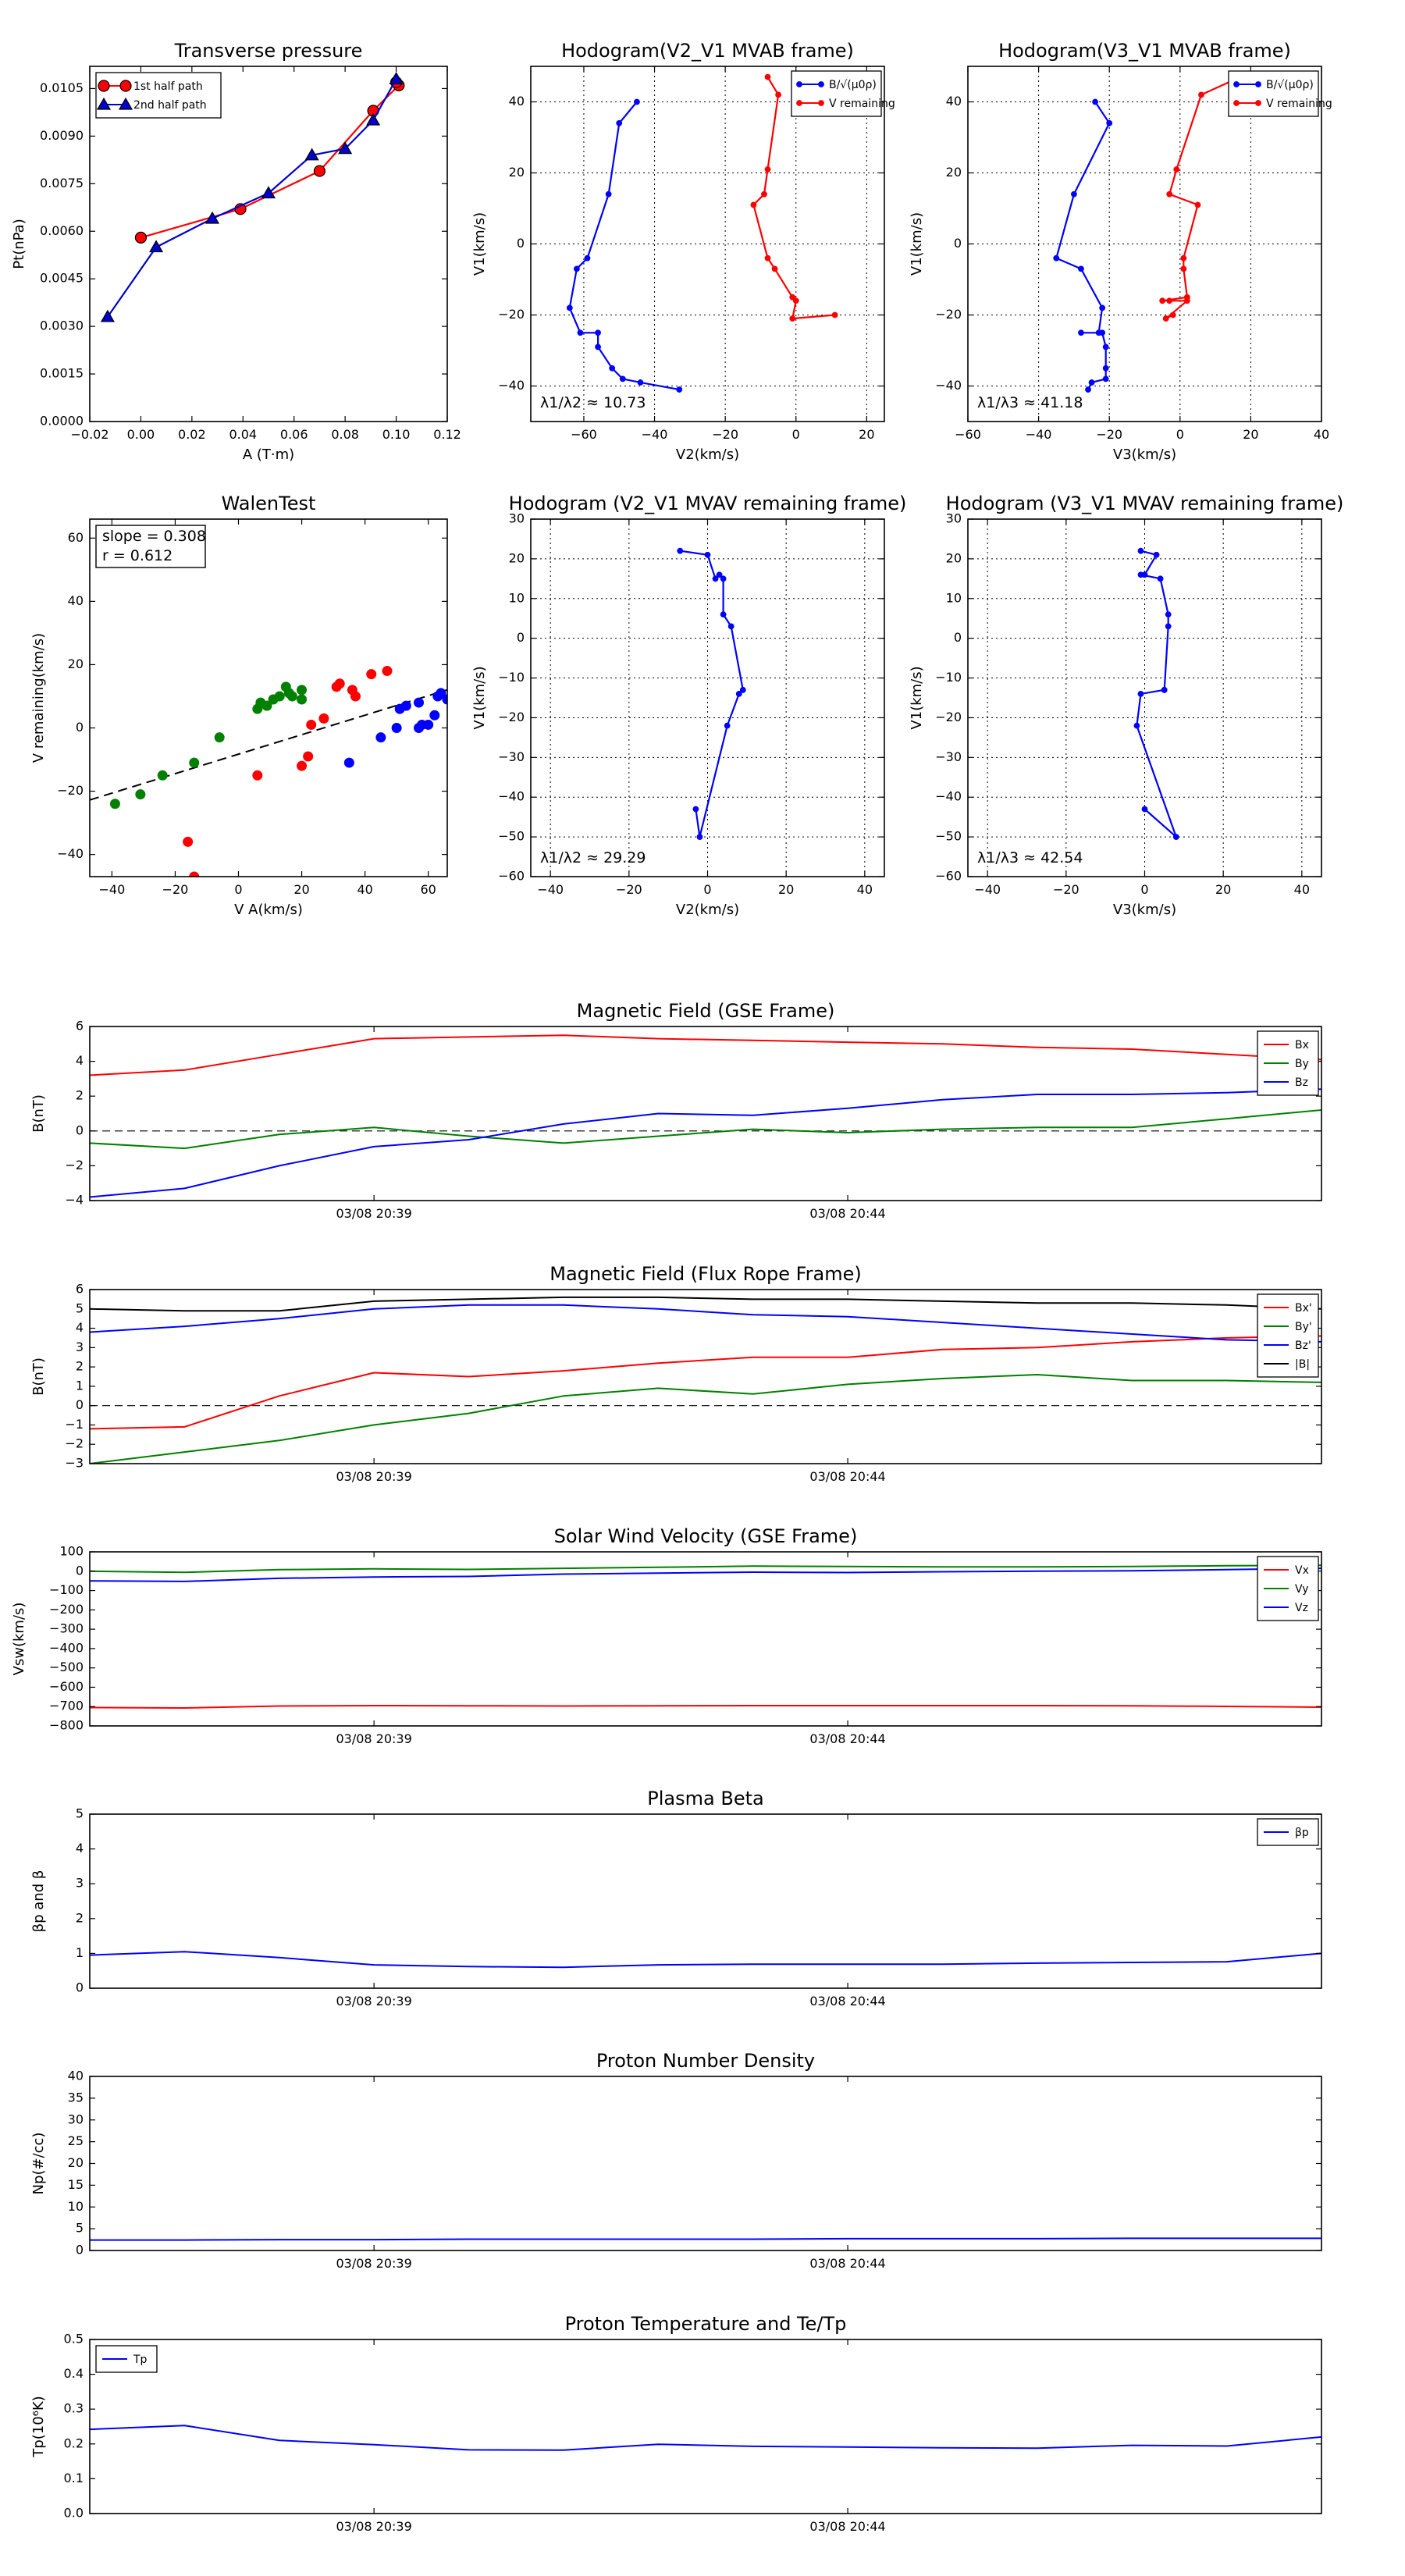  I want to click on legend-box, so click(159, 95).